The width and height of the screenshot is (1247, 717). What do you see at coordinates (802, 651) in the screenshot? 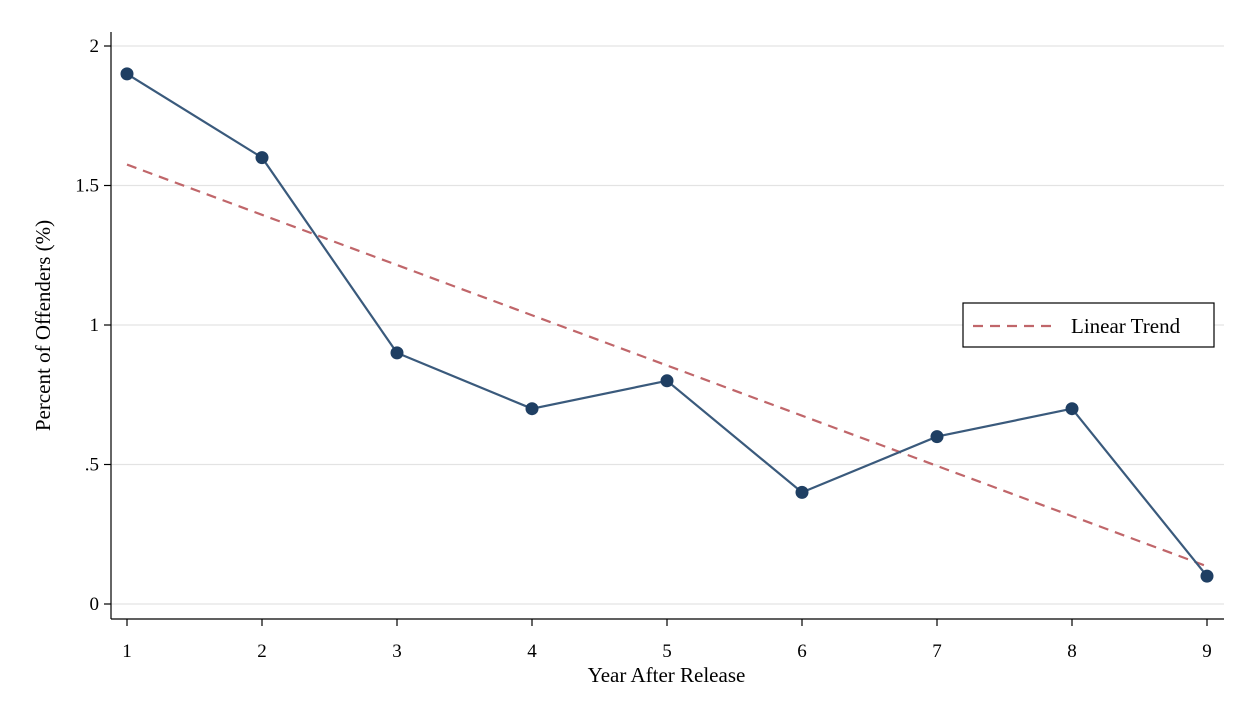
I see `x-tick-label: 6` at bounding box center [802, 651].